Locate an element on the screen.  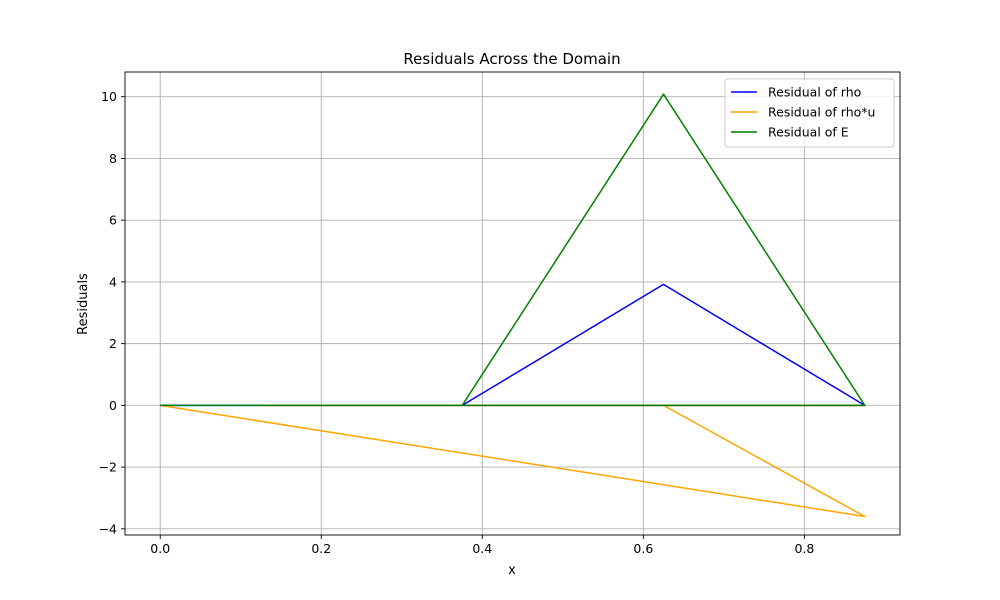
y-tick-label: 4 is located at coordinates (113, 281).